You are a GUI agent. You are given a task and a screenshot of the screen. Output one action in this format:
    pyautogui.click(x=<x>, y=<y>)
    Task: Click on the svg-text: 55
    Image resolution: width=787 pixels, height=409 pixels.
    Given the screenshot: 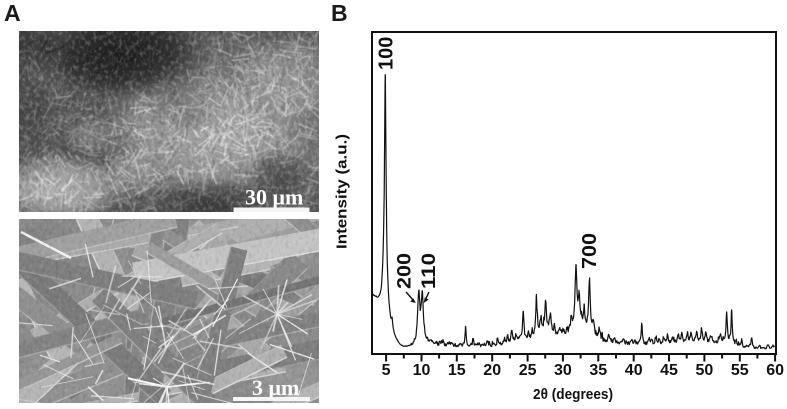 What is the action you would take?
    pyautogui.click(x=740, y=370)
    